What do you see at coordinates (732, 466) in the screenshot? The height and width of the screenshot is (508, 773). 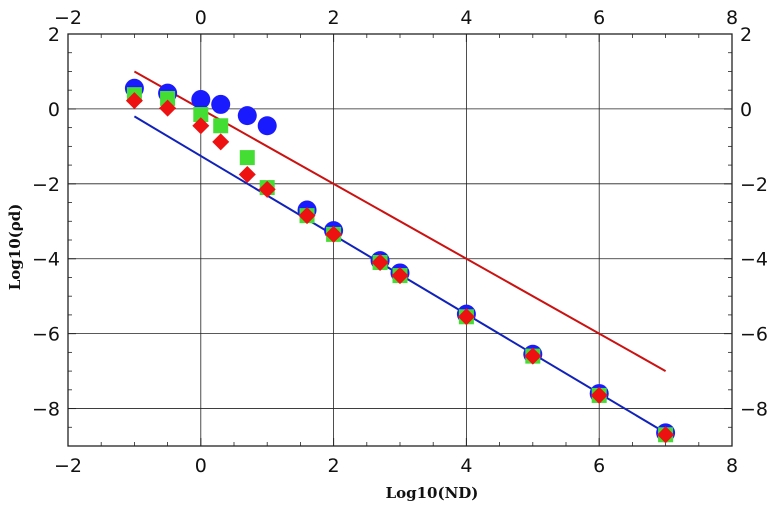 I see `x-tick-label-bottom: 8` at bounding box center [732, 466].